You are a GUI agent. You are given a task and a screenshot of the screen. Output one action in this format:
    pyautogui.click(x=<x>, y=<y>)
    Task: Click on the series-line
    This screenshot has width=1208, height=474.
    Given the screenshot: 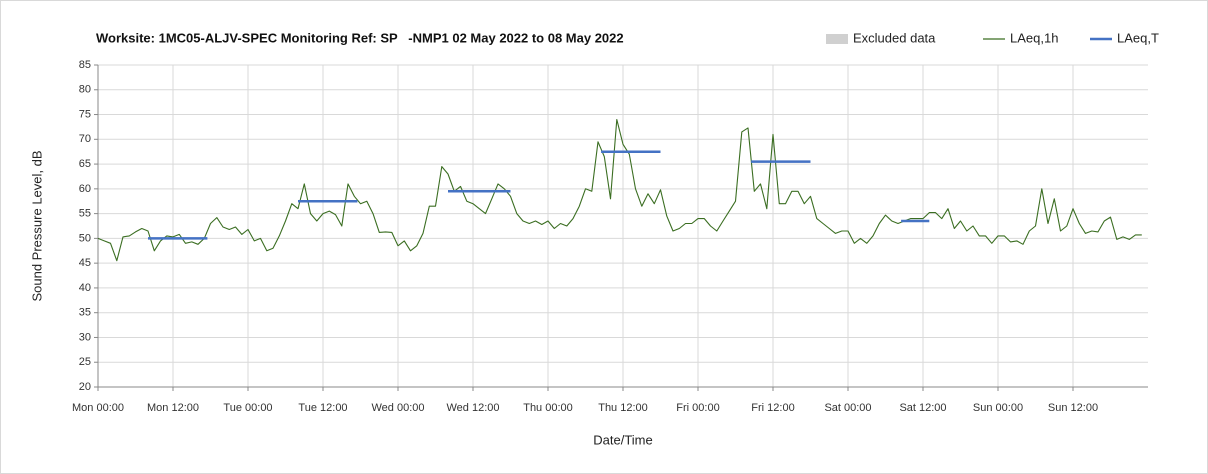 What is the action you would take?
    pyautogui.click(x=539, y=195)
    